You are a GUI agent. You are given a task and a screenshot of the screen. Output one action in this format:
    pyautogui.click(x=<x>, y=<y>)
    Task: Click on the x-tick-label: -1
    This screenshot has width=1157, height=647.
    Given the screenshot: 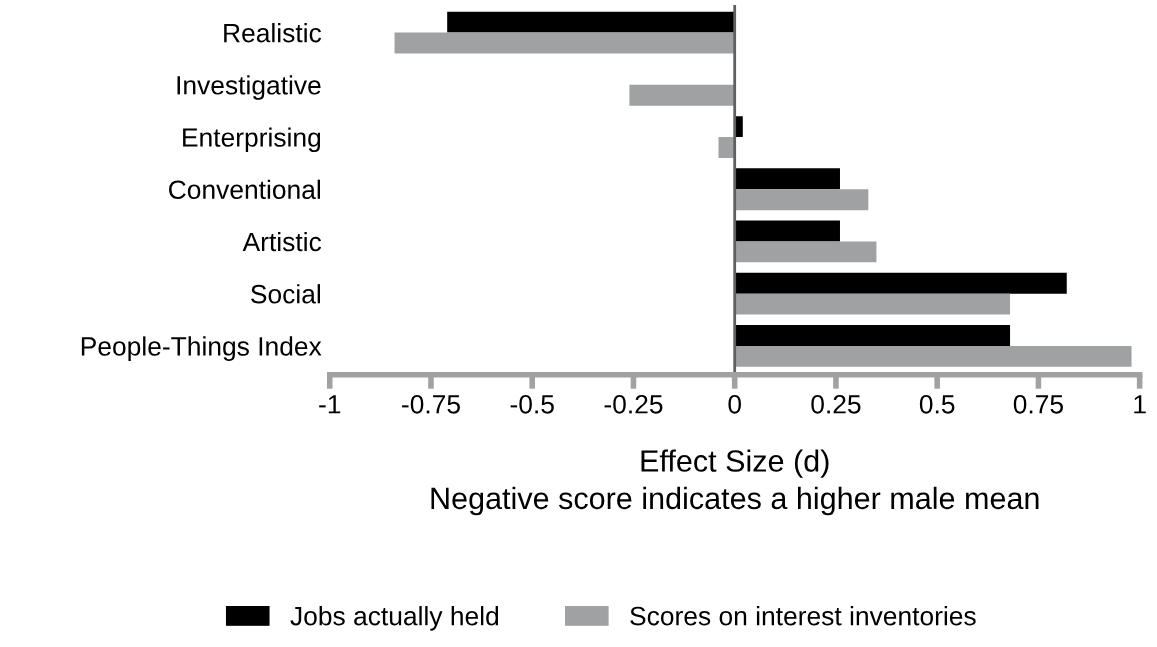 What is the action you would take?
    pyautogui.click(x=330, y=404)
    